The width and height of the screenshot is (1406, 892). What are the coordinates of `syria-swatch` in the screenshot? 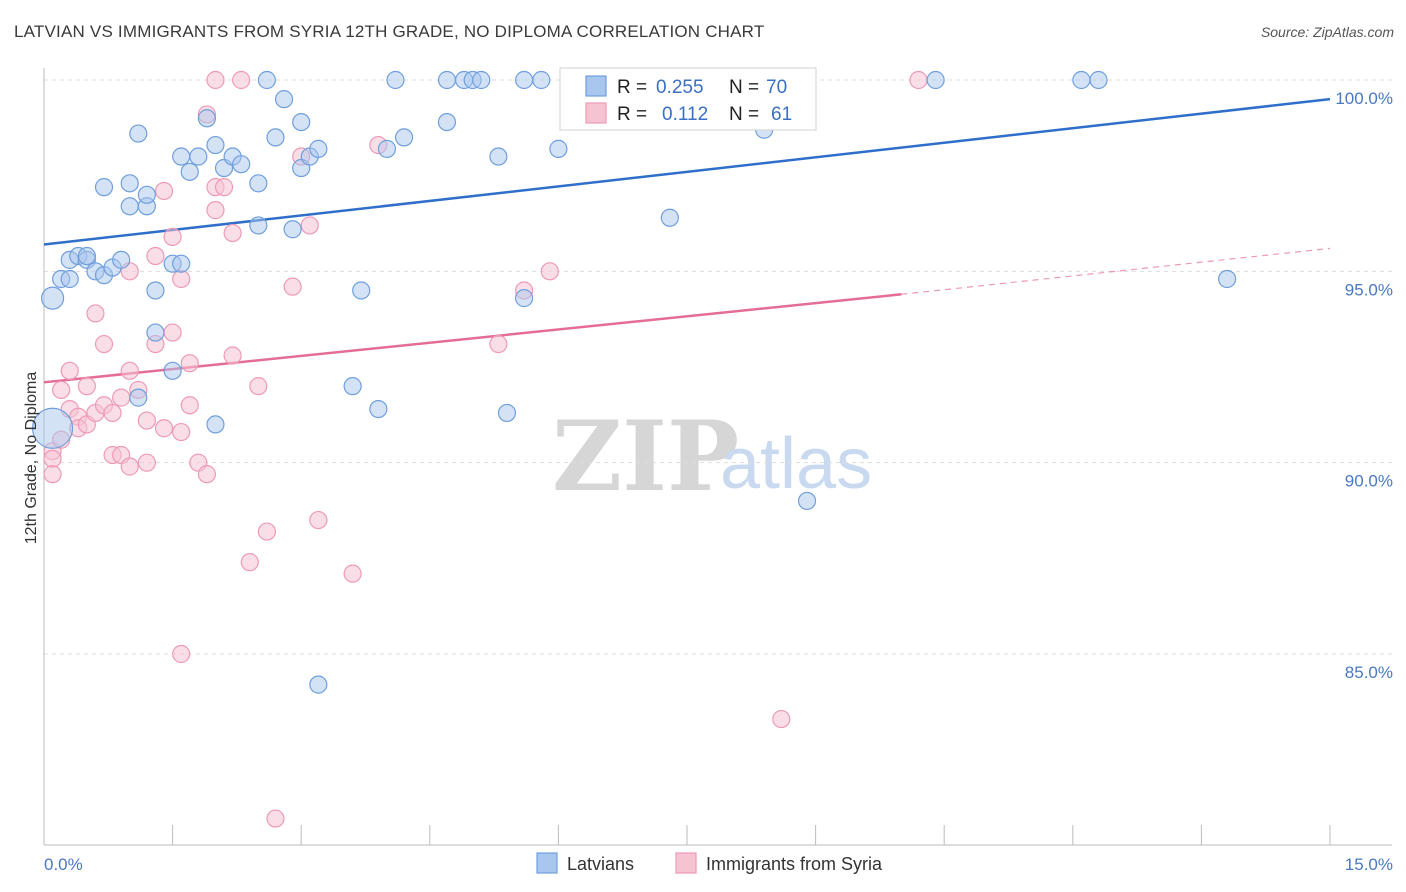 It's located at (596, 113).